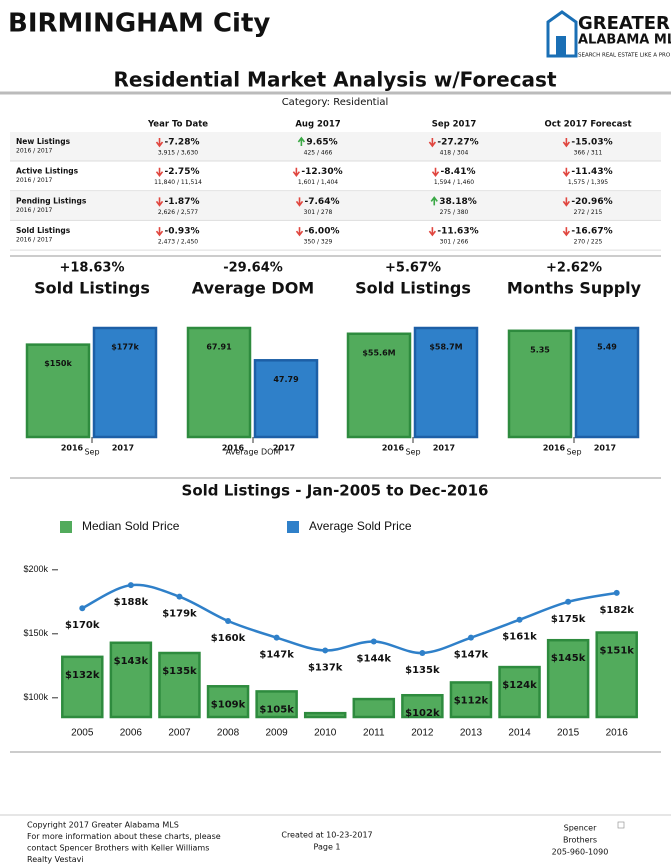  What do you see at coordinates (607, 347) in the screenshot?
I see `data-label: 5.49` at bounding box center [607, 347].